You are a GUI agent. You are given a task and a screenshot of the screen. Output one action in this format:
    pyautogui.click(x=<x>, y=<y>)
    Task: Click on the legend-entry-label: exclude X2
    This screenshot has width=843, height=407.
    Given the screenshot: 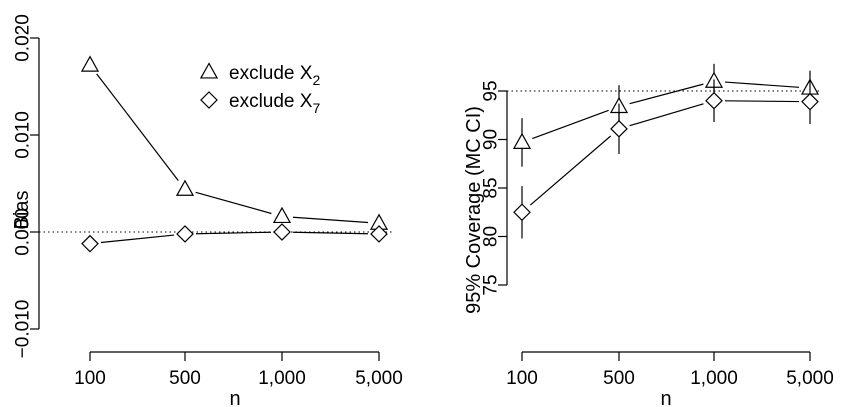 What is the action you would take?
    pyautogui.click(x=274, y=75)
    